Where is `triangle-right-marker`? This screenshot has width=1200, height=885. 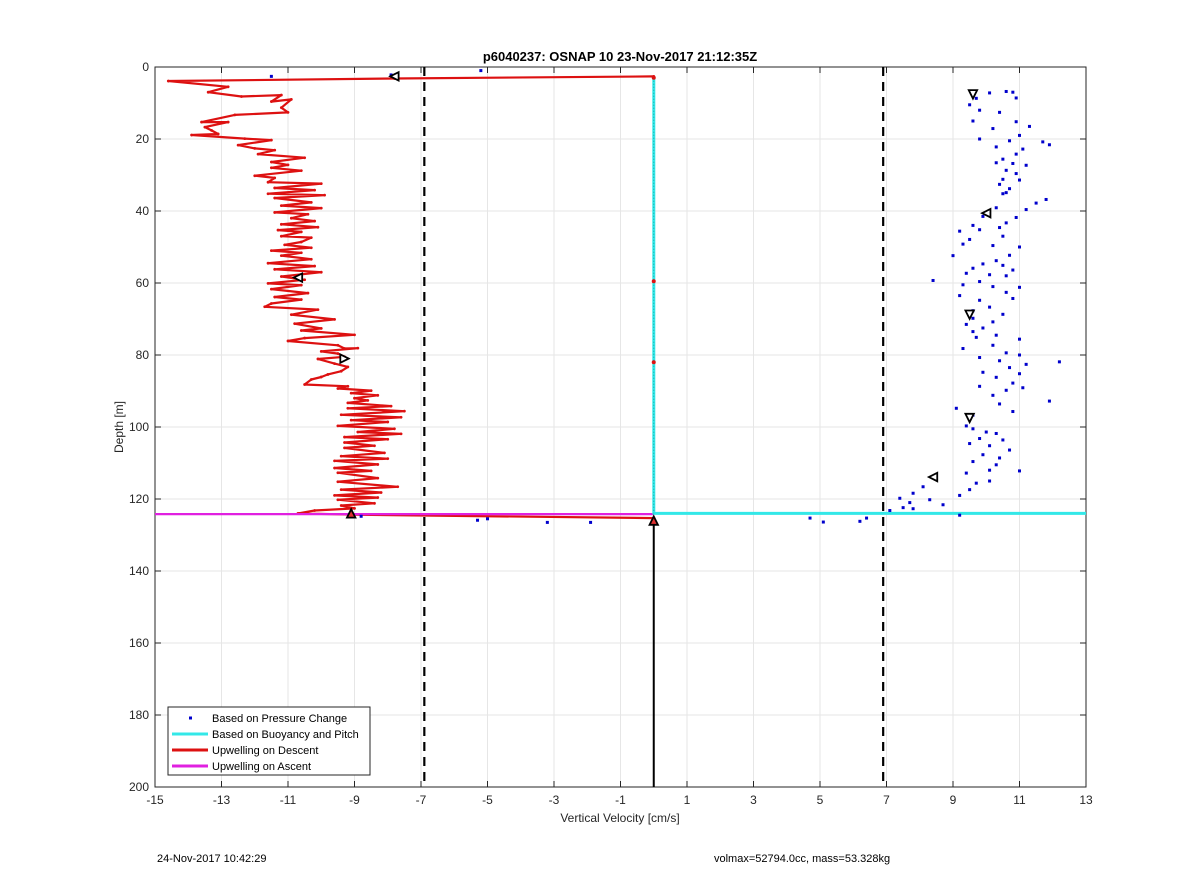
triangle-right-marker is located at coordinates (345, 358).